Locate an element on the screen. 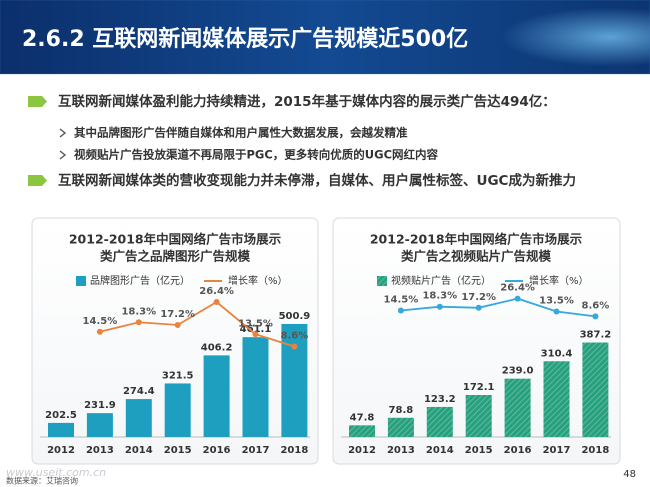 The width and height of the screenshot is (650, 487). data-label: 47.8 is located at coordinates (362, 417).